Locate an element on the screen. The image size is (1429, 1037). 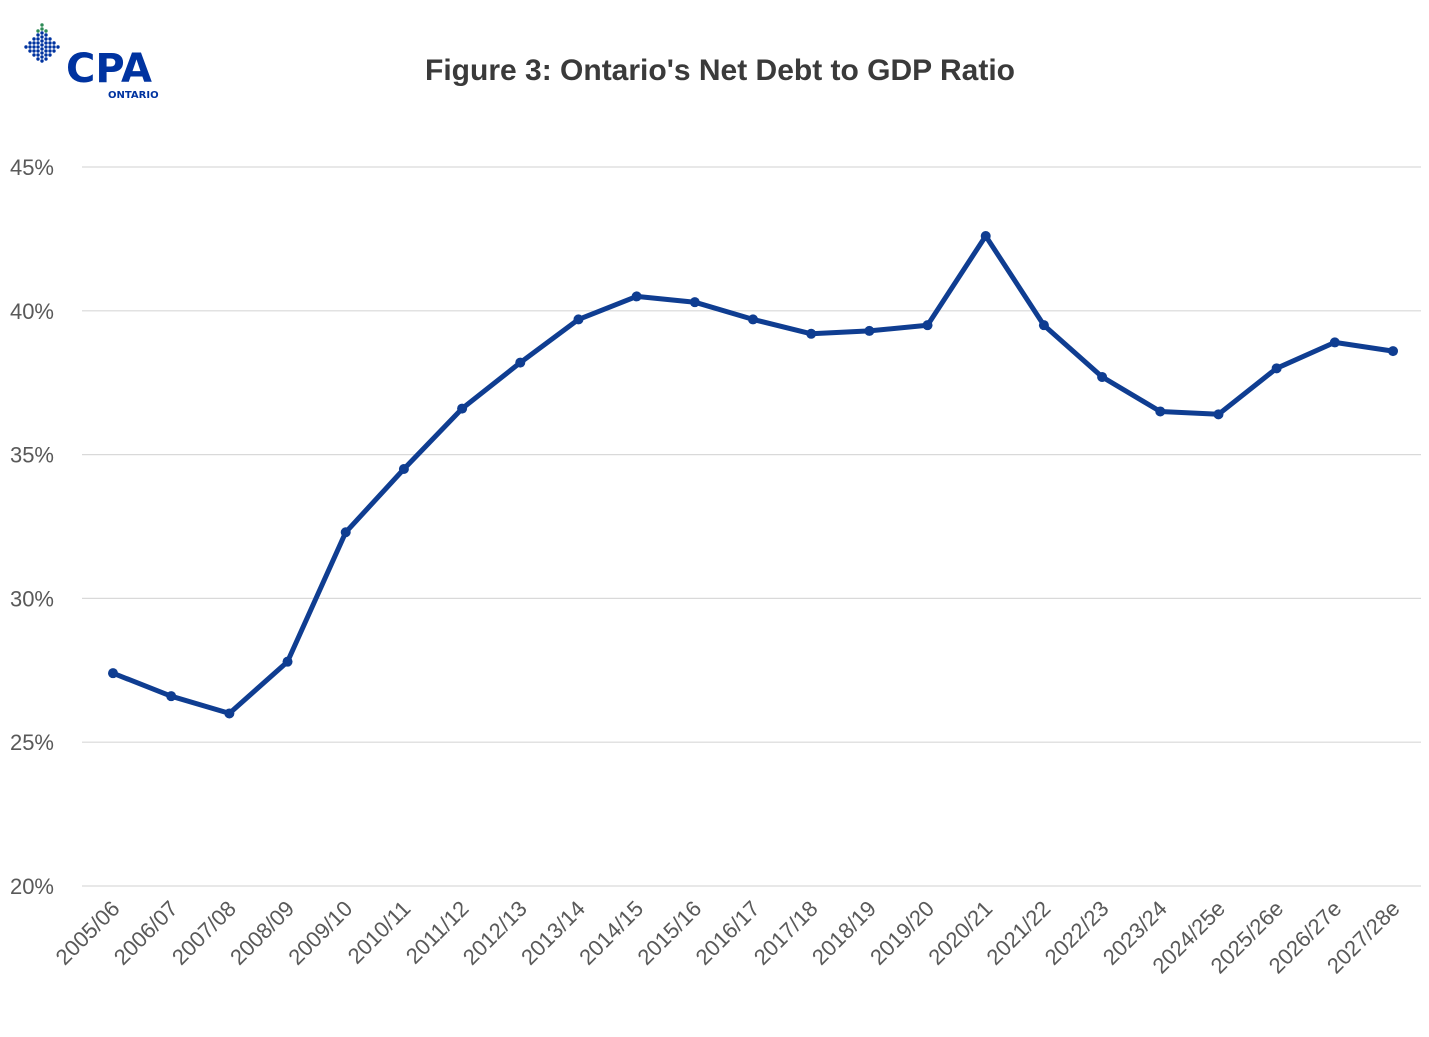
y-tick-label: 30% is located at coordinates (32, 598).